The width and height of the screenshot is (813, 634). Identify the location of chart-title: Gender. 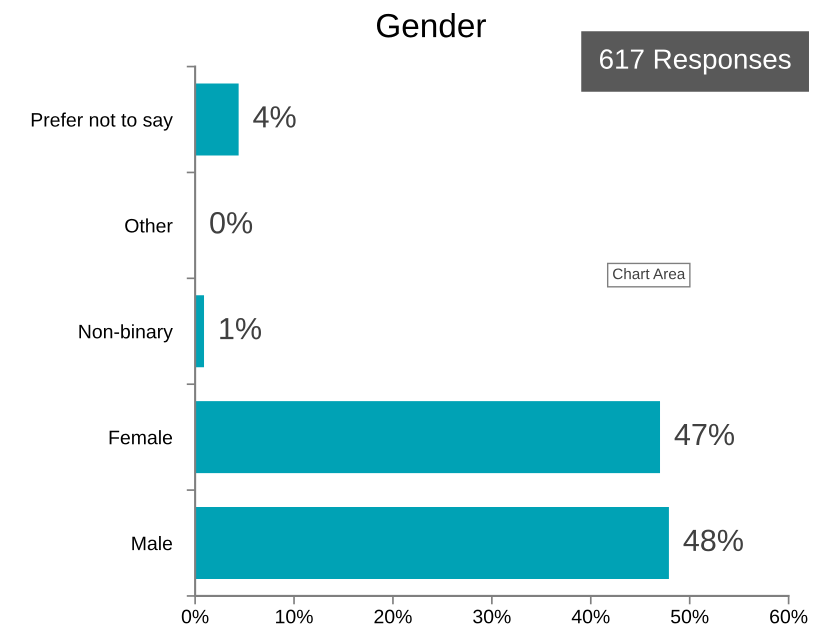
(431, 25).